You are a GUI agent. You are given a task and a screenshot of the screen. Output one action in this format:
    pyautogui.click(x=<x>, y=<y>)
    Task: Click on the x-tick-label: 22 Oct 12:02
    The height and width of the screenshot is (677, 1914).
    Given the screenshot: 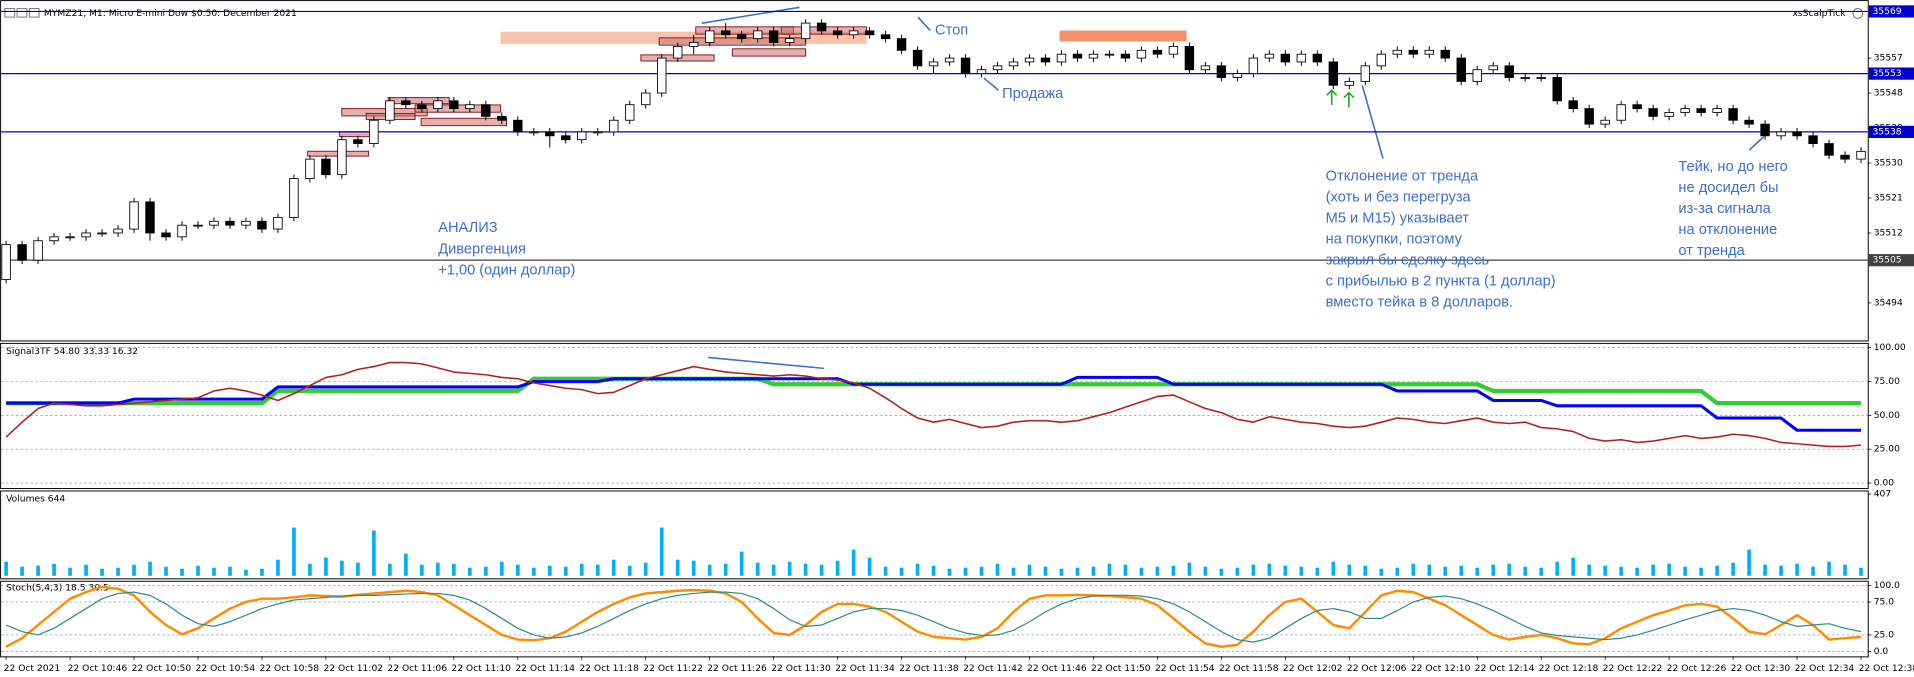 What is the action you would take?
    pyautogui.click(x=1313, y=669)
    